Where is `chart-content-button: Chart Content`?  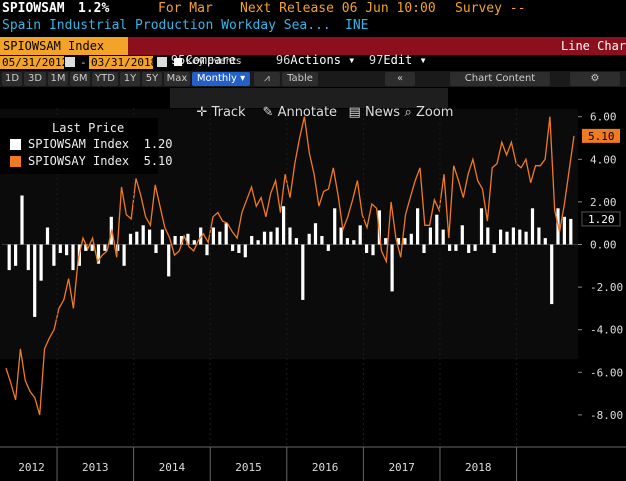
chart-content-button: Chart Content is located at coordinates (500, 79).